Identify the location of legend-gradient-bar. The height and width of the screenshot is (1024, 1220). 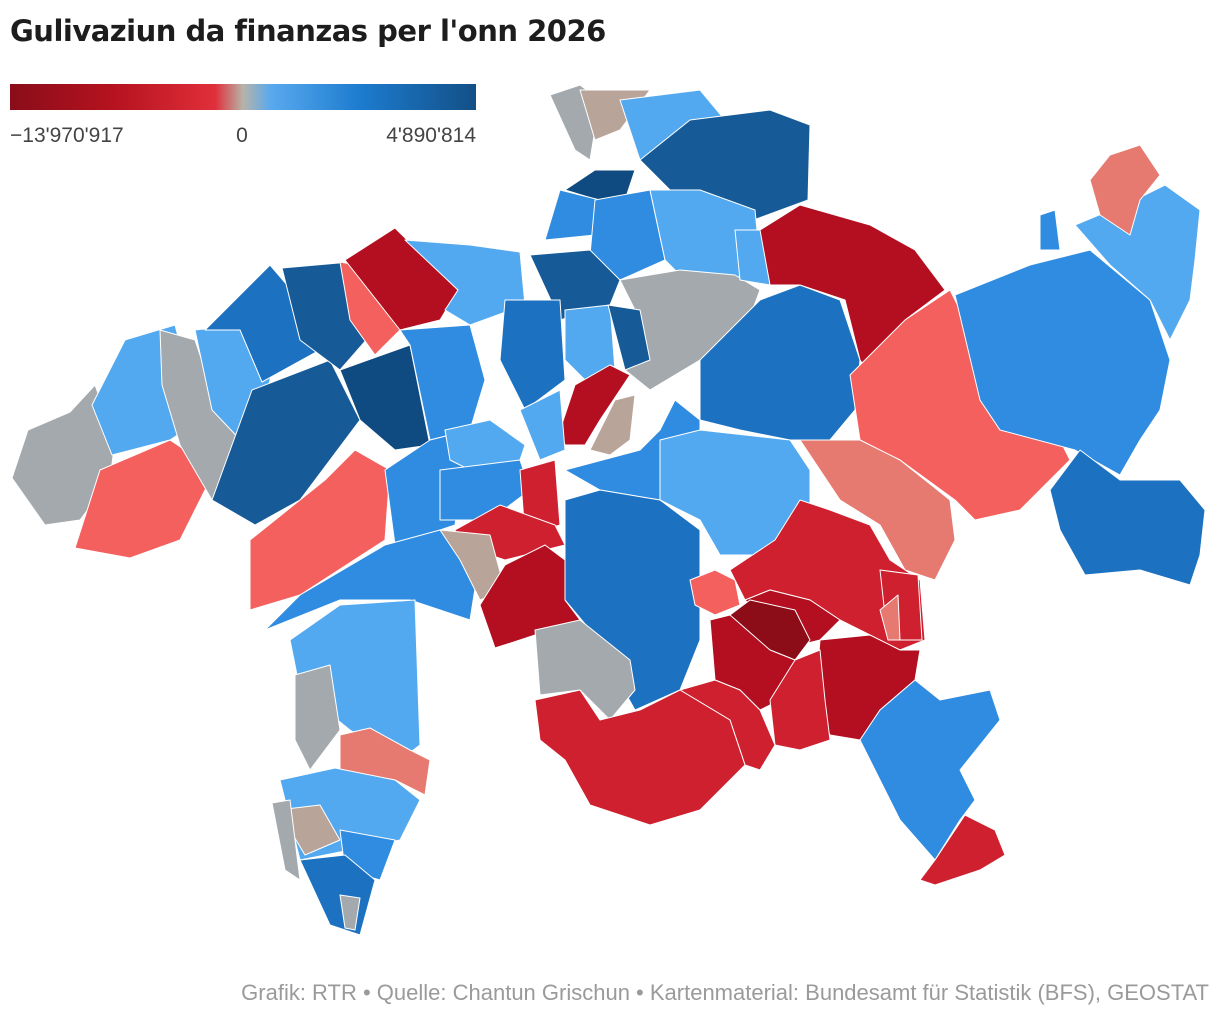
(243, 97).